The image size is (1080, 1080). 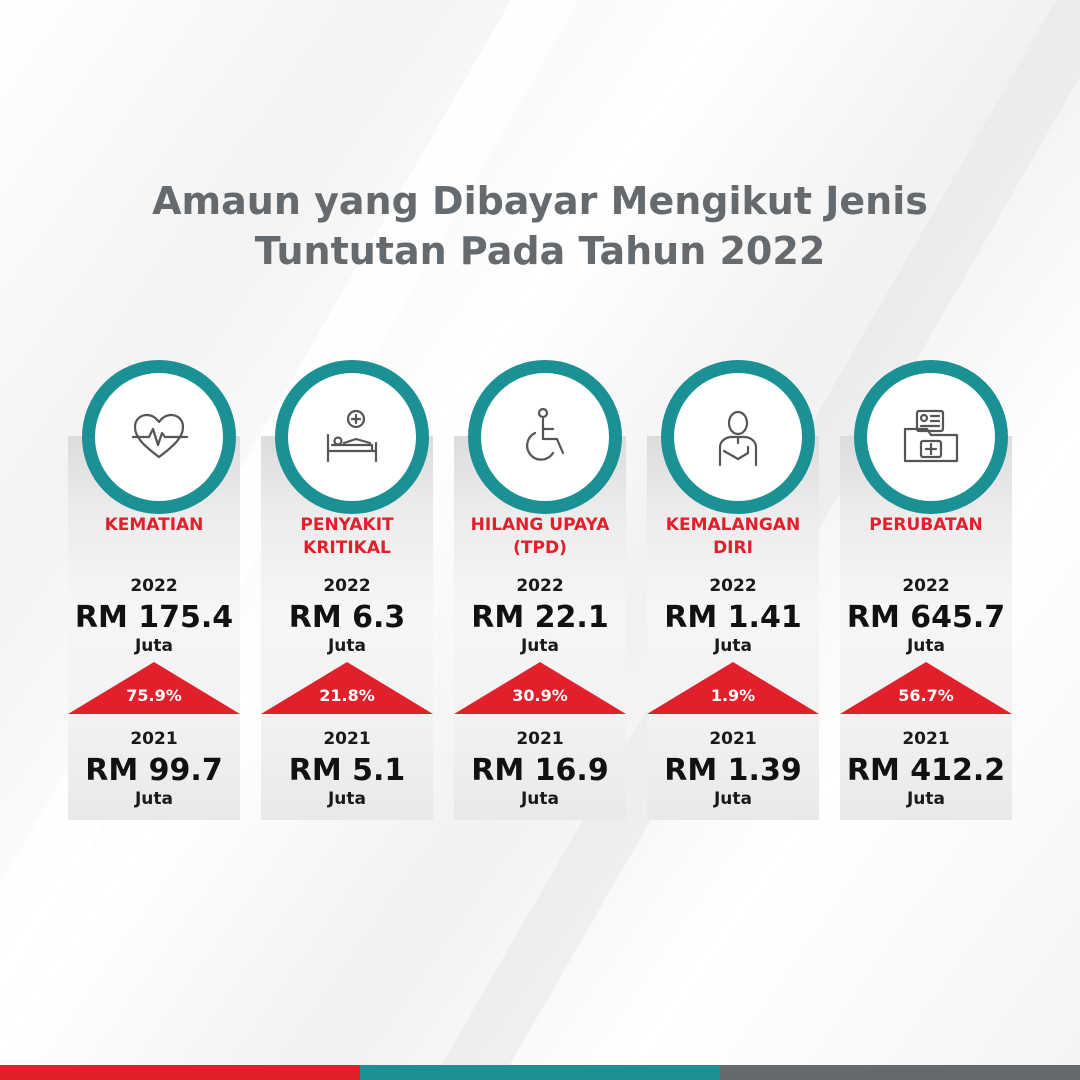 I want to click on category-label-line-1: KEMALANGAN, so click(x=733, y=525).